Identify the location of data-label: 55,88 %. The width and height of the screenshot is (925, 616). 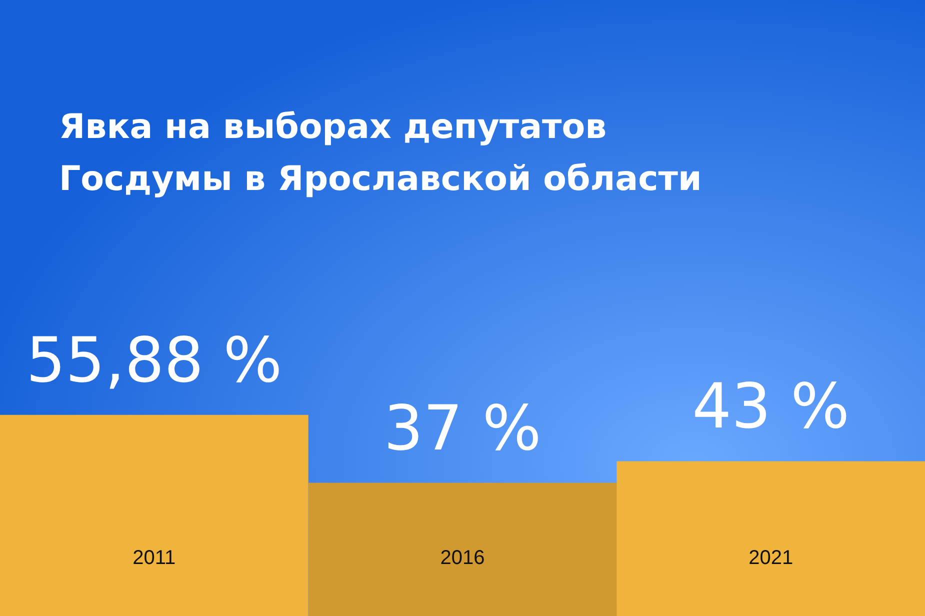
(154, 359).